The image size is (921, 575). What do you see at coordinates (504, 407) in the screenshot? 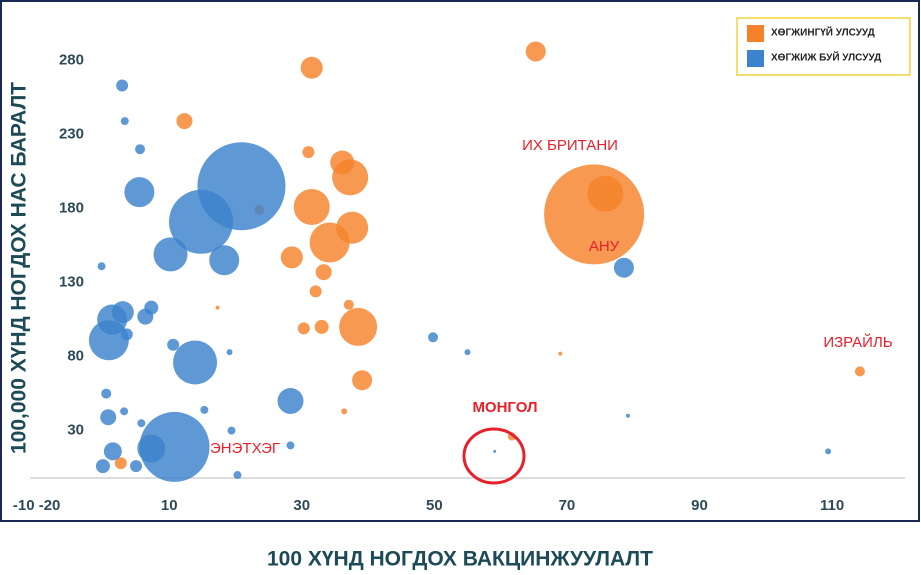
I see `annotation: МОНГОЛ` at bounding box center [504, 407].